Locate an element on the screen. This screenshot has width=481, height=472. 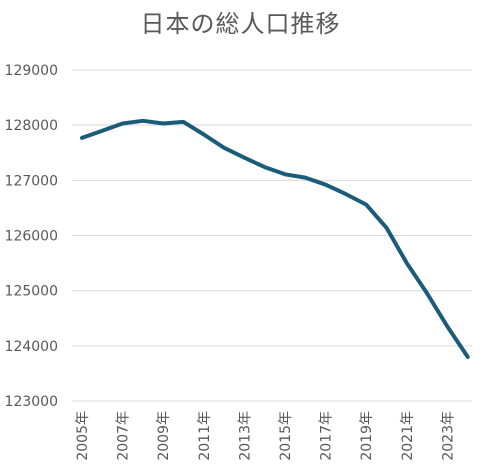
x-tick-label: 2015年 is located at coordinates (286, 436).